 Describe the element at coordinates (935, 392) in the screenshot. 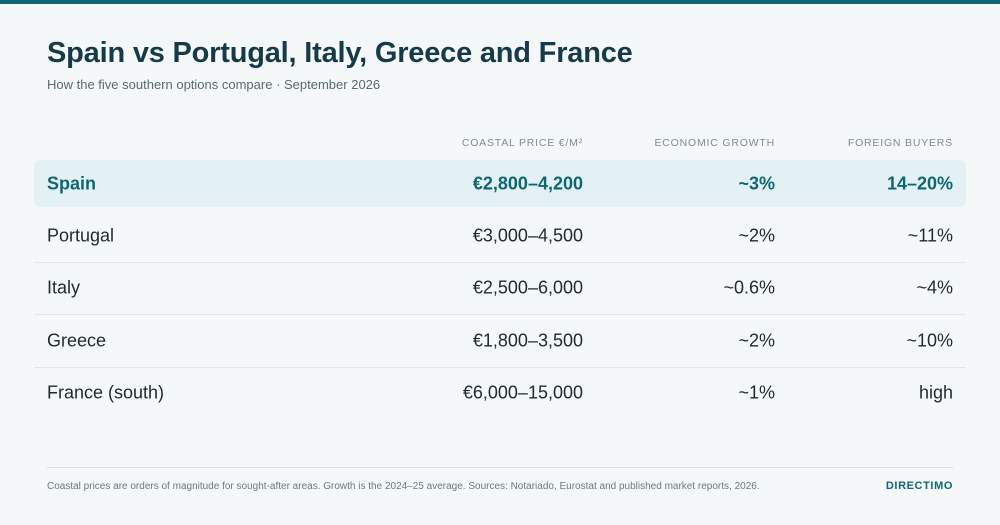

I see `buyers-cell: high` at that location.